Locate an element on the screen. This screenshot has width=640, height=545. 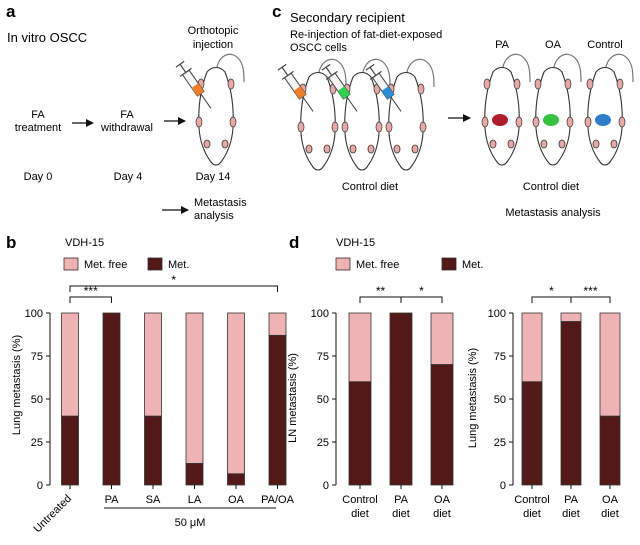
panel-label-b: b is located at coordinates (11, 242).